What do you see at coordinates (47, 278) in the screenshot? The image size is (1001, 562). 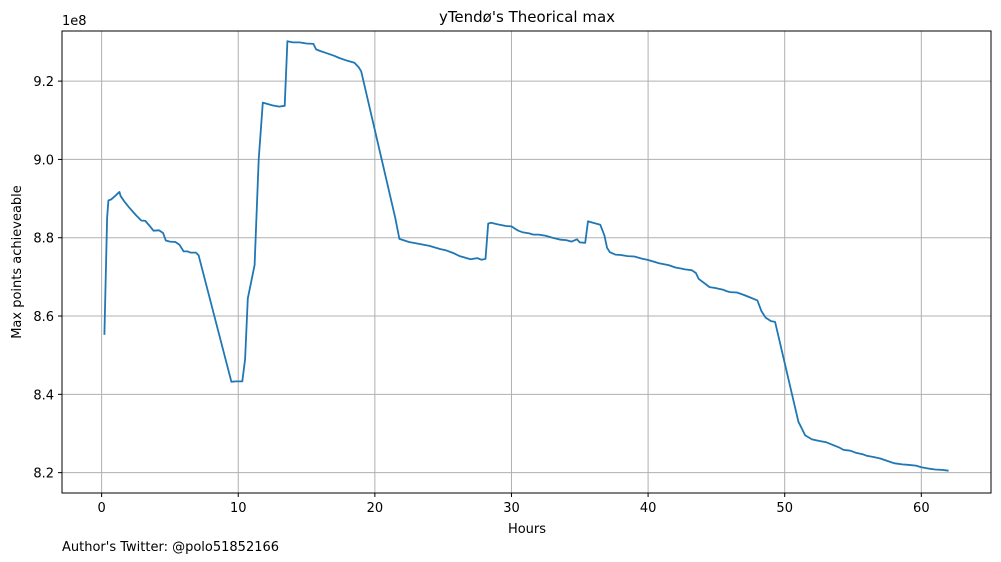 I see `y-axis: 8.2 8.4 8.6 8.8 9.0 9.2` at bounding box center [47, 278].